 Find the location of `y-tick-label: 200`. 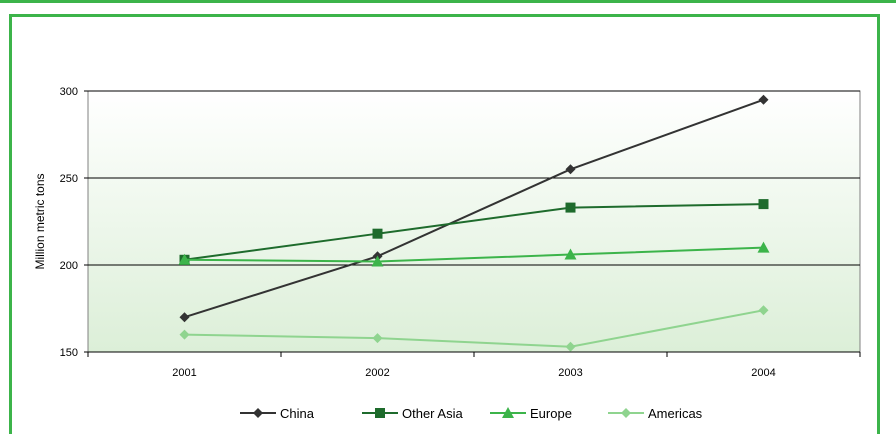

y-tick-label: 200 is located at coordinates (69, 266).